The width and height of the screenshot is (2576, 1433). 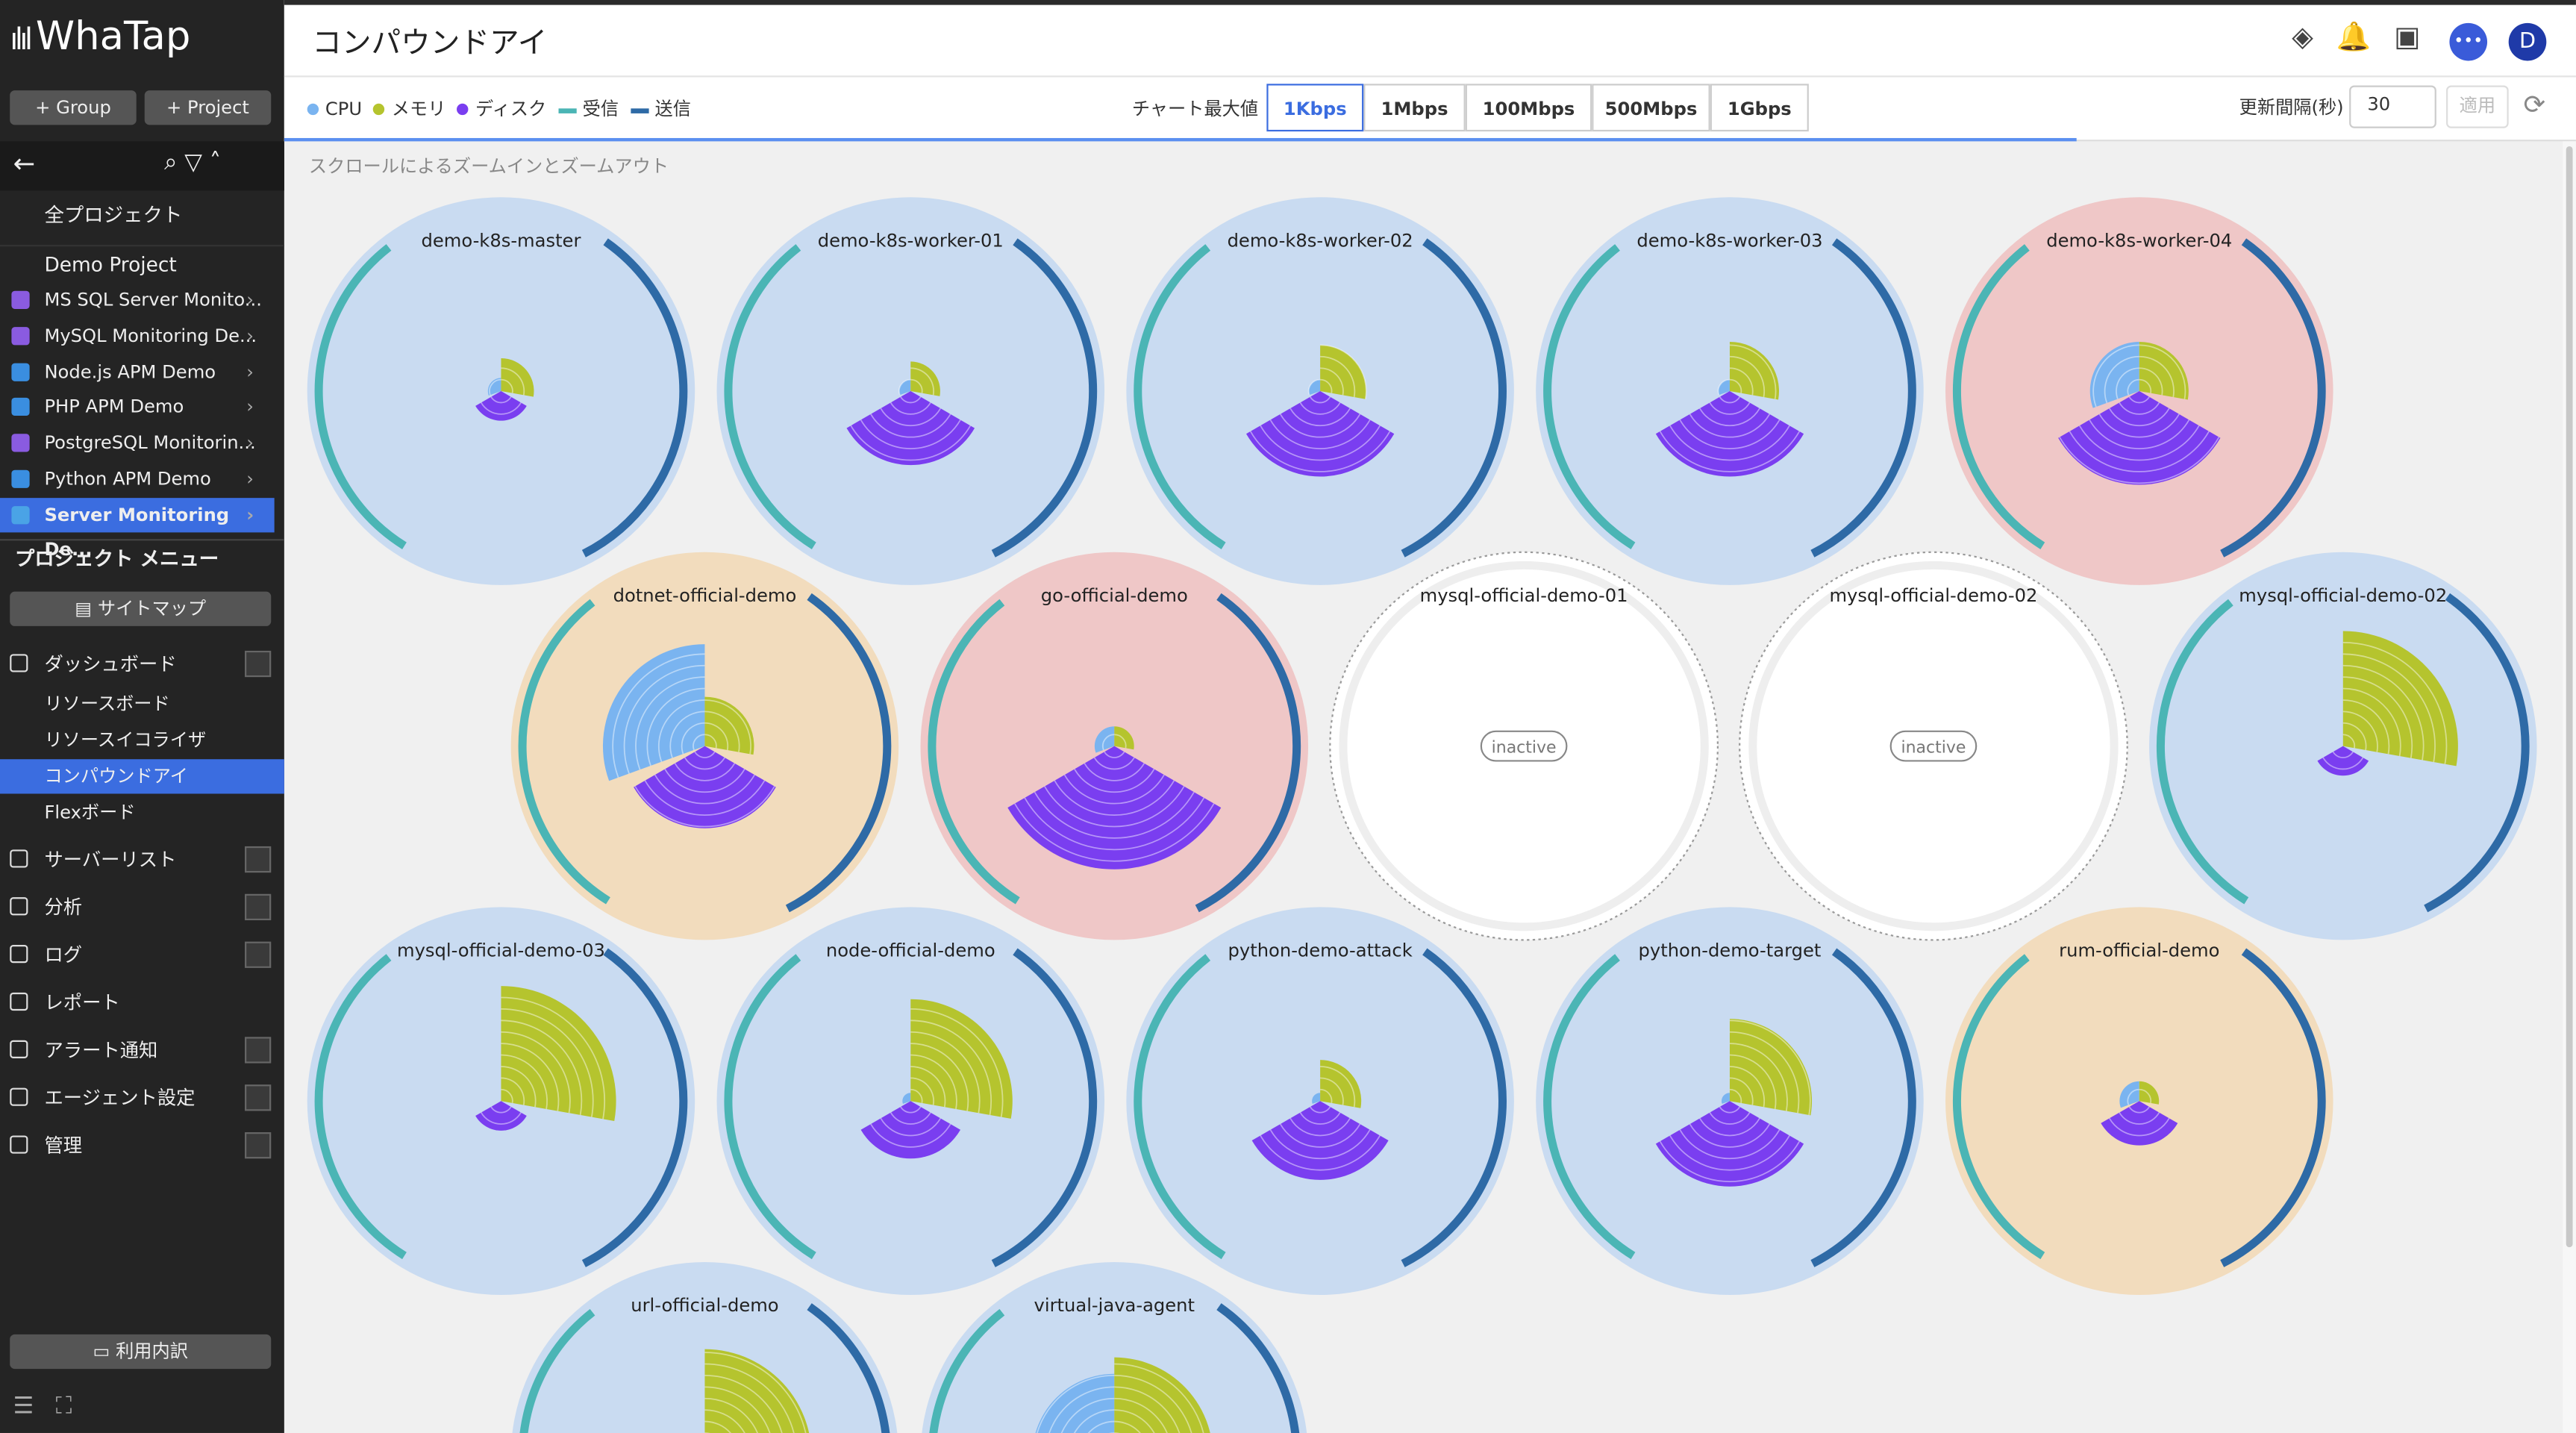 I want to click on legend-item: メモリ, so click(x=409, y=109).